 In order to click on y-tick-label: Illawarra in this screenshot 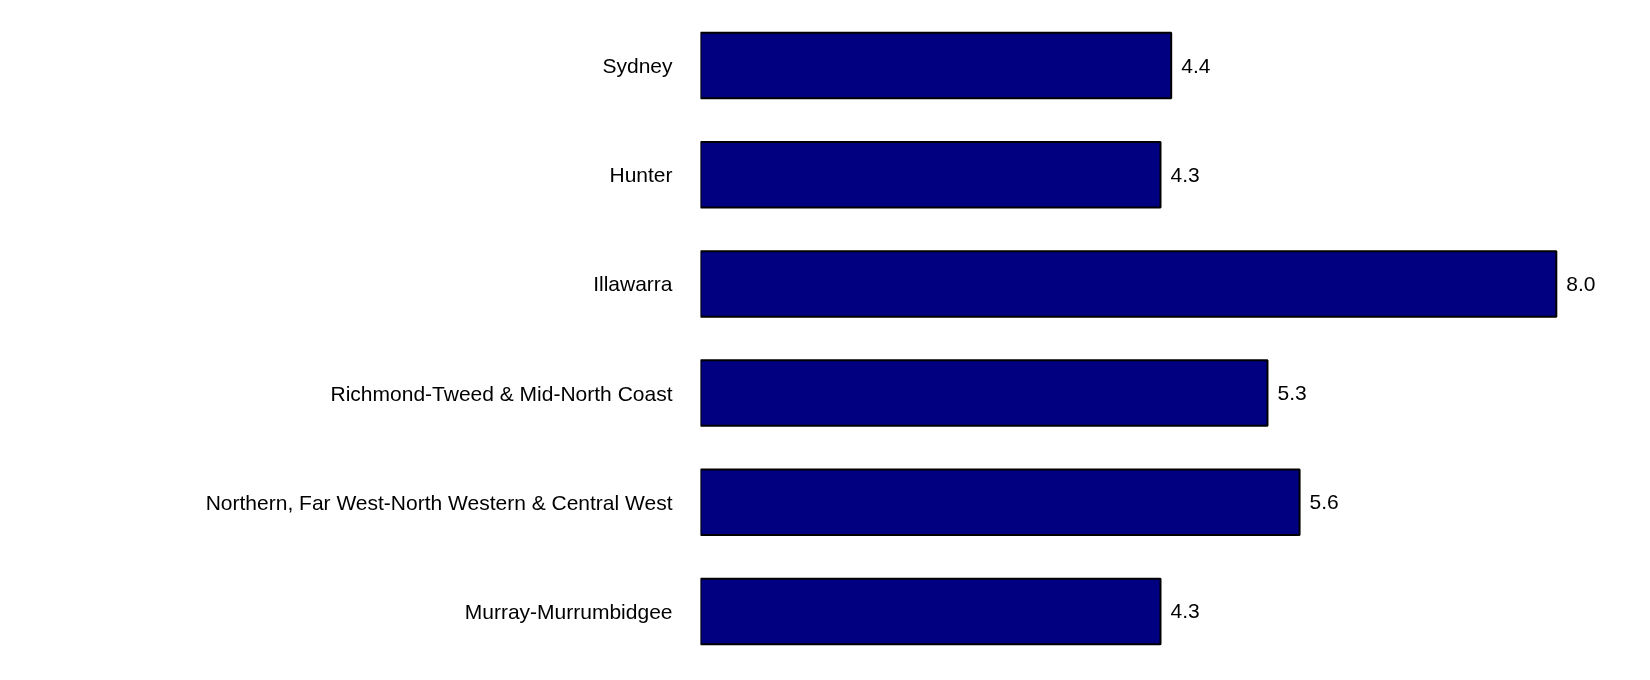, I will do `click(633, 284)`.